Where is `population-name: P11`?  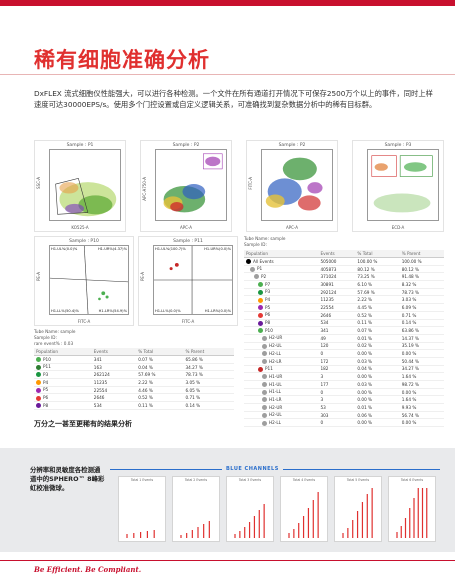
population-name: P11 is located at coordinates (269, 369).